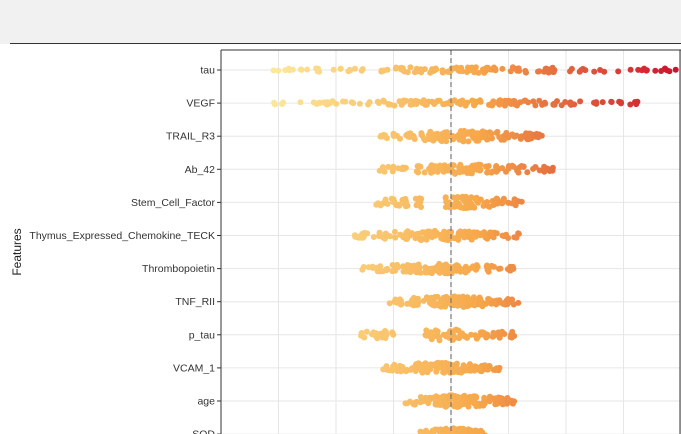 This screenshot has width=681, height=434. What do you see at coordinates (206, 402) in the screenshot?
I see `y-tick-label: age` at bounding box center [206, 402].